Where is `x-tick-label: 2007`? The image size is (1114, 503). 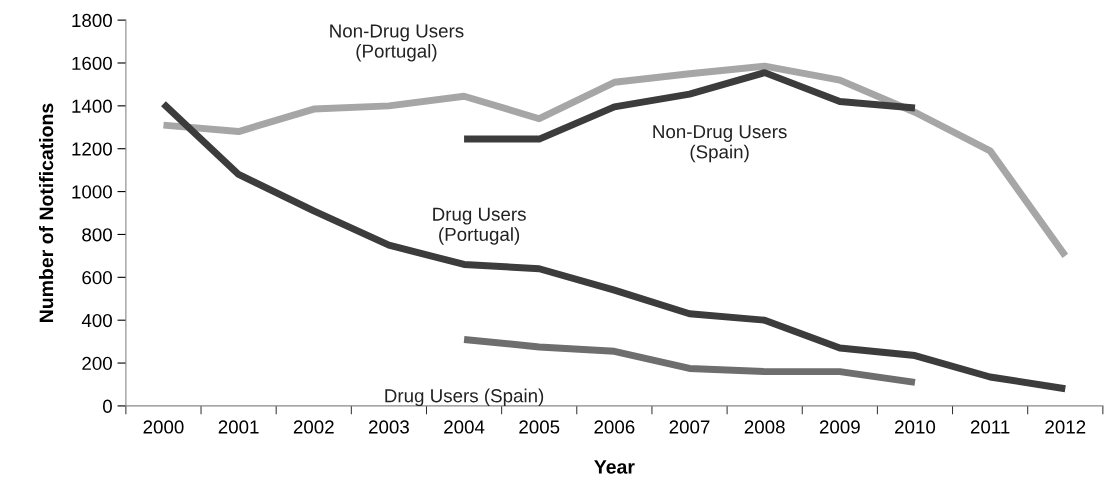 x-tick-label: 2007 is located at coordinates (689, 427).